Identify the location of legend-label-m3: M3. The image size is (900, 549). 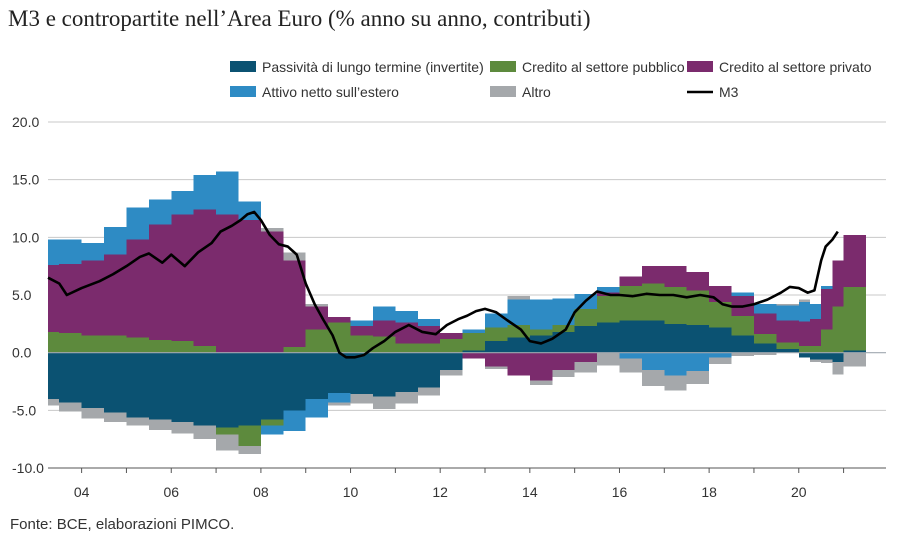
(729, 92).